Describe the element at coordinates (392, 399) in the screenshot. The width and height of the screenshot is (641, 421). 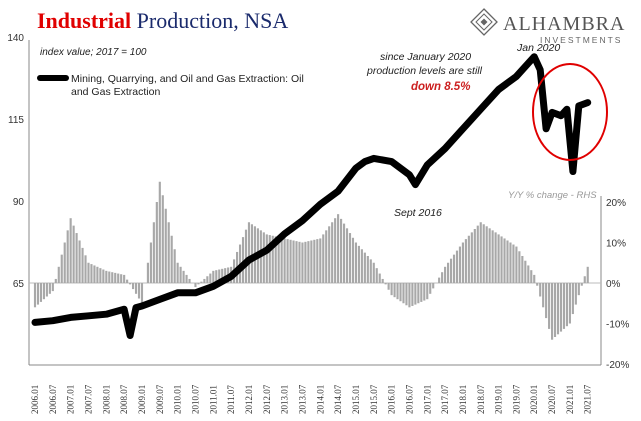
I see `x-tick-label: 2016.01` at that location.